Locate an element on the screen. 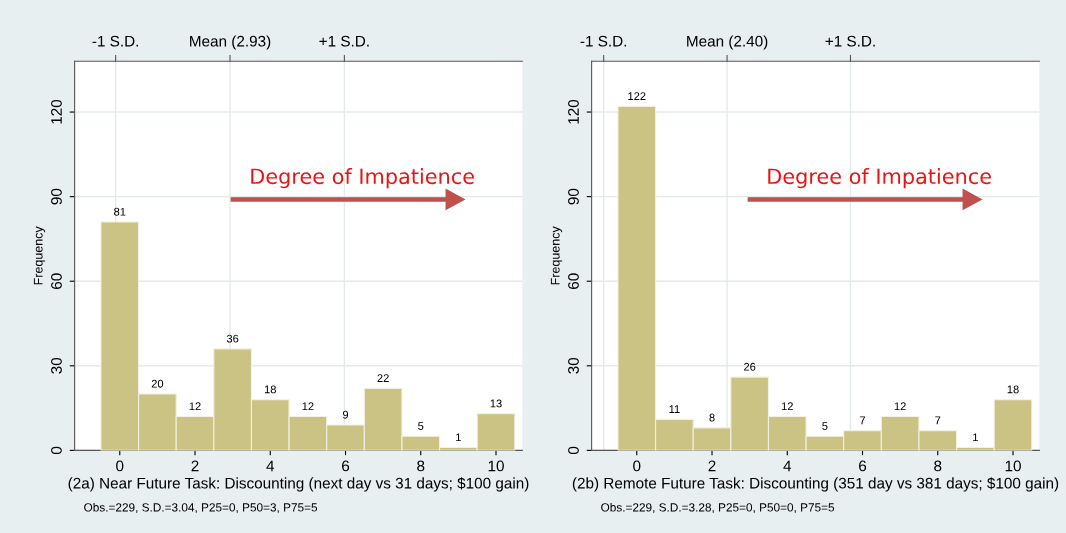 The height and width of the screenshot is (533, 1066). data-label: 13 is located at coordinates (496, 403).